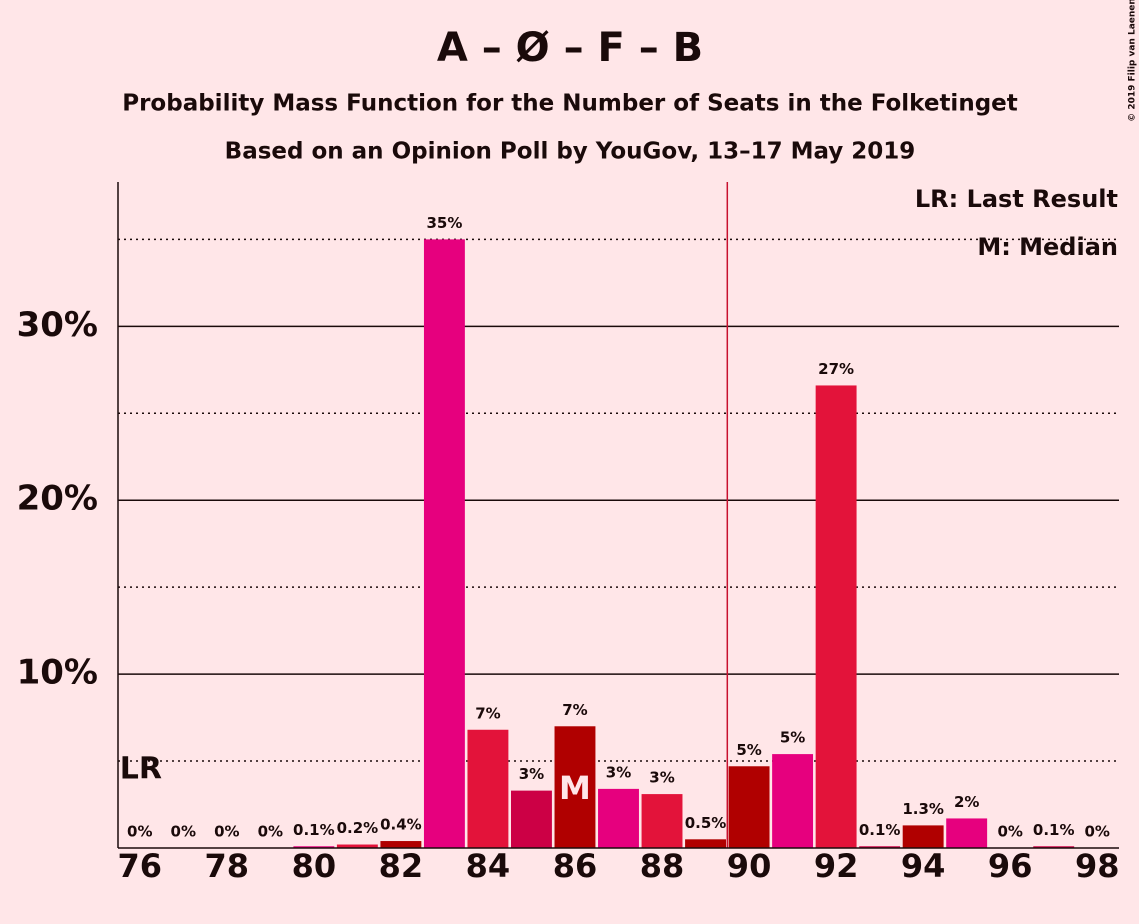 This screenshot has width=1139, height=924. I want to click on x-tick-label: 76, so click(139, 866).